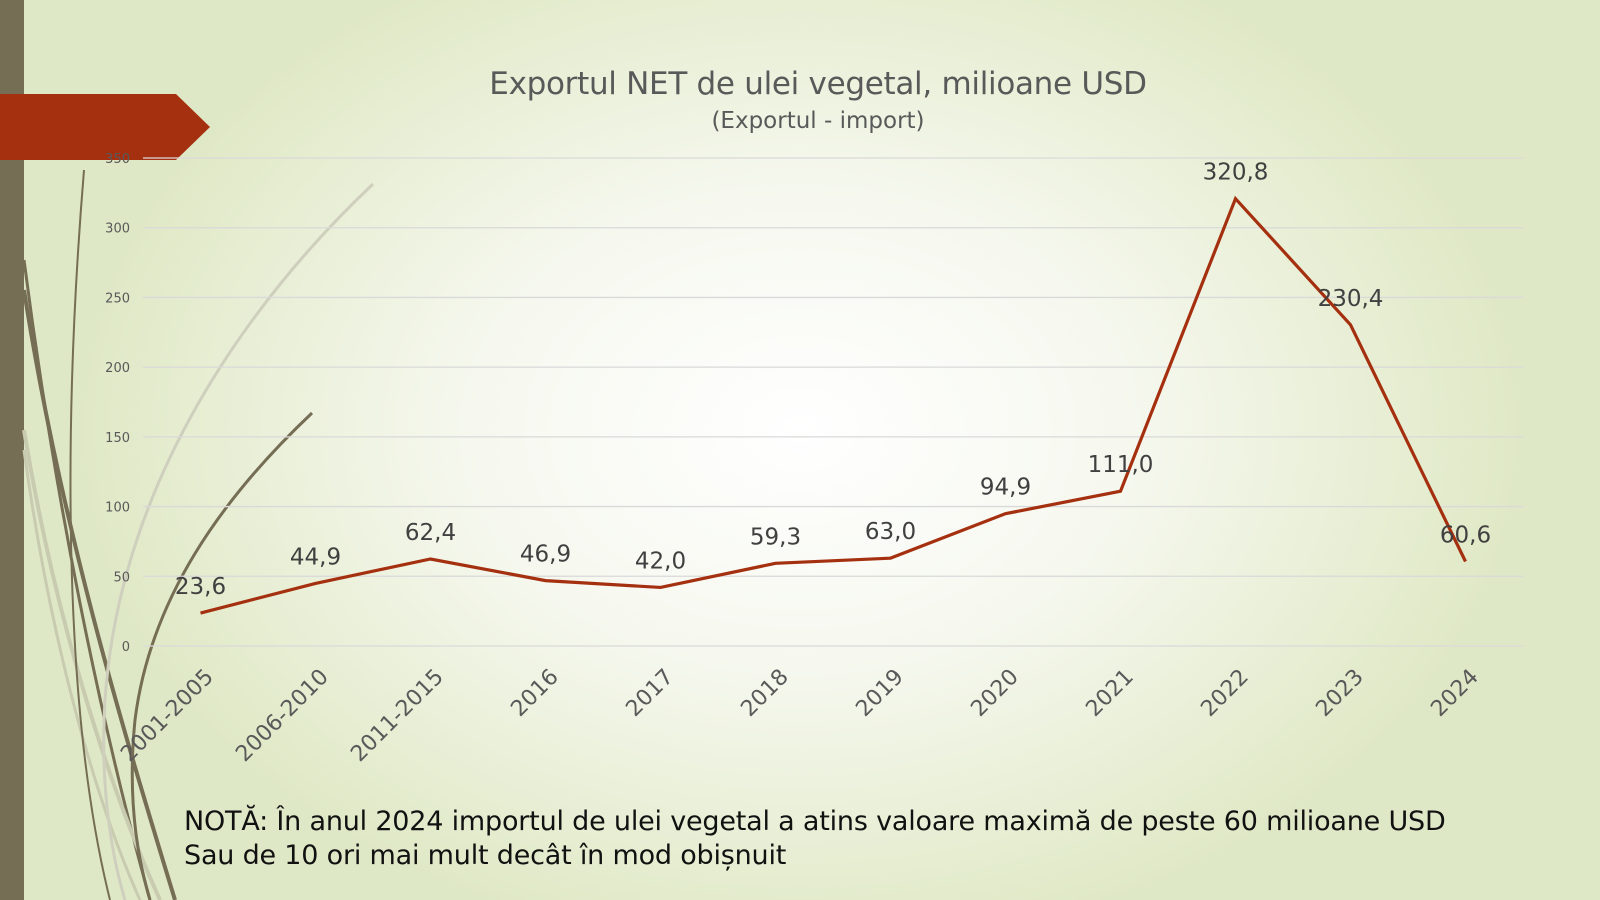  Describe the element at coordinates (105, 127) in the screenshot. I see `arrow-banner` at that location.